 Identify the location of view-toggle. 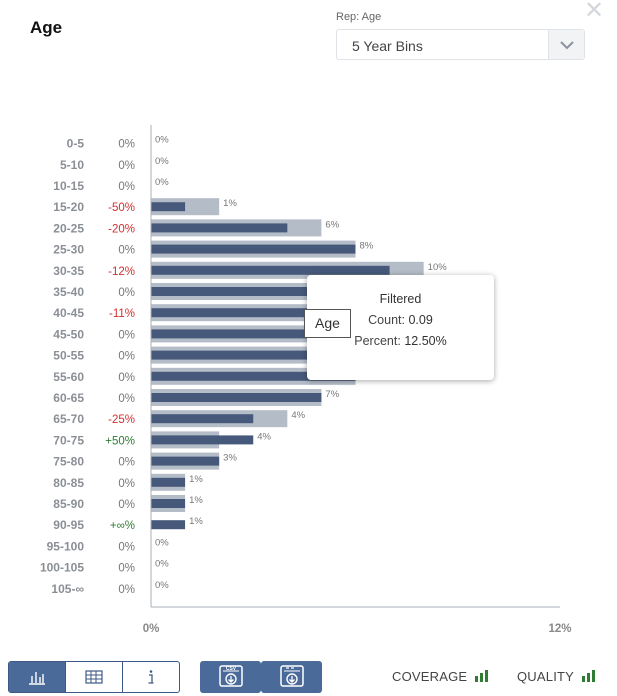
(94, 677).